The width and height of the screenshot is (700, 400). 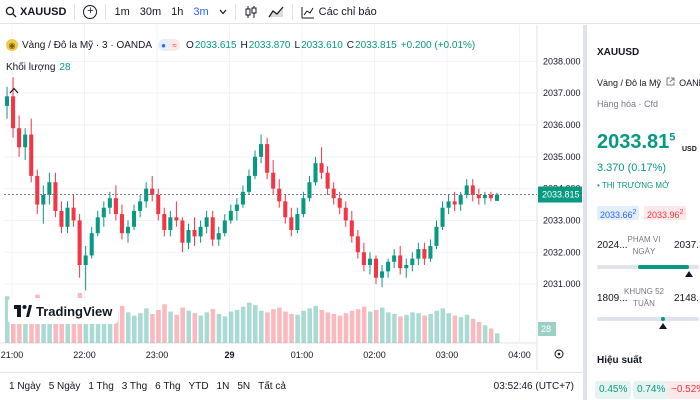 What do you see at coordinates (175, 45) in the screenshot?
I see `delay-status-icon: ≈` at bounding box center [175, 45].